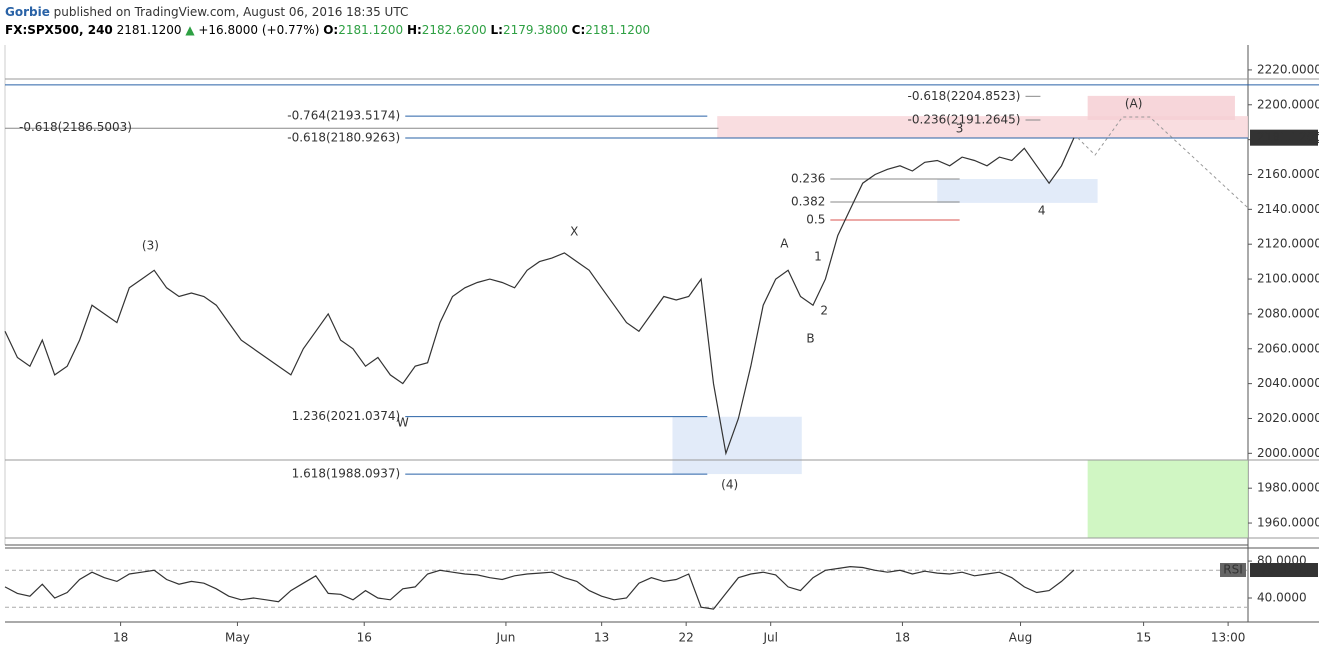  What do you see at coordinates (1288, 104) in the screenshot?
I see `y-tick-label: 2200.0000` at bounding box center [1288, 104].